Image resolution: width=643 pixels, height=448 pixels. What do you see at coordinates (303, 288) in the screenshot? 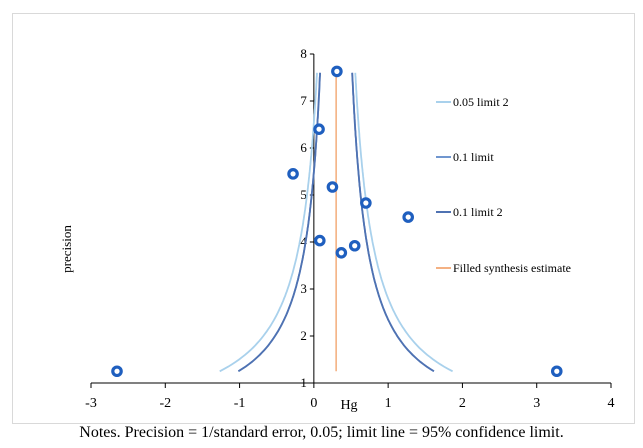
I see `y-tick-label: 3` at bounding box center [303, 288].